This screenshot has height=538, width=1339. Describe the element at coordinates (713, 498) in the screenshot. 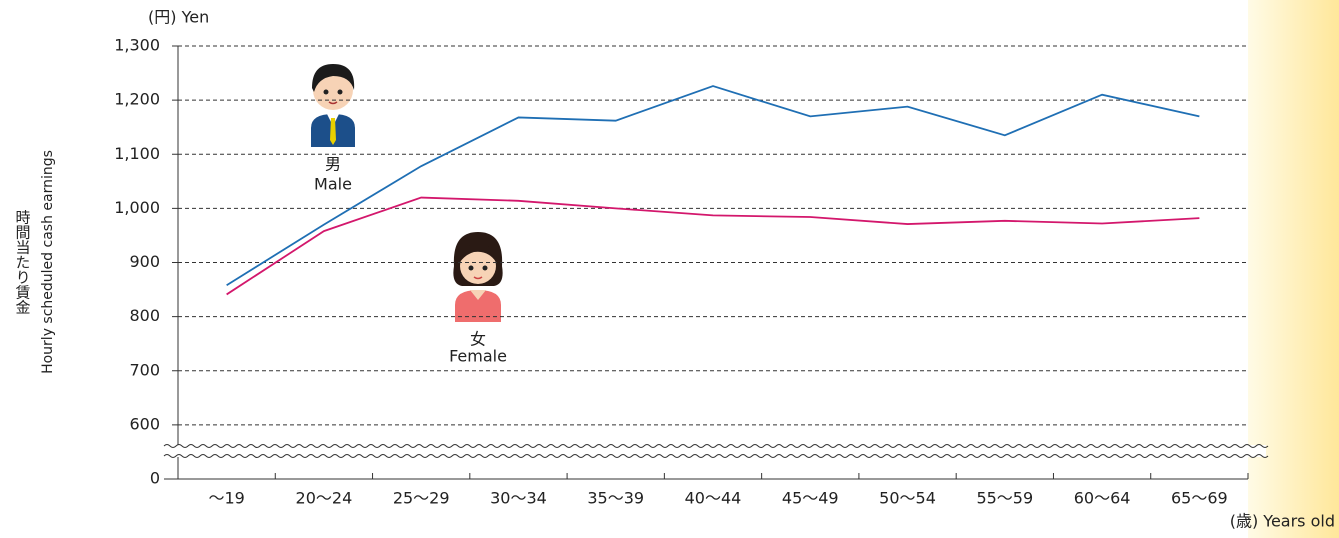

I see `x-tick-label: 40～44` at that location.